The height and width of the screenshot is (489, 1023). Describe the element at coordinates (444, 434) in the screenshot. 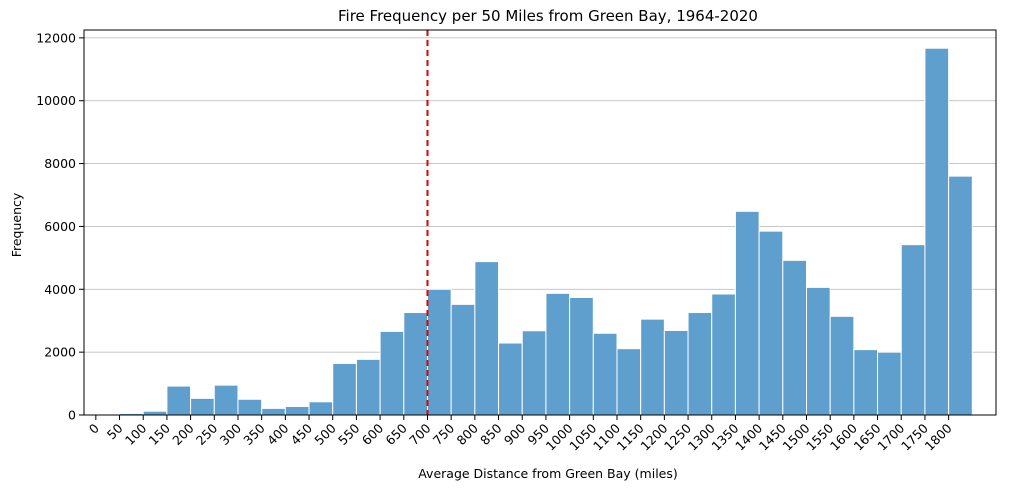

I see `x-tick-label: 750` at that location.